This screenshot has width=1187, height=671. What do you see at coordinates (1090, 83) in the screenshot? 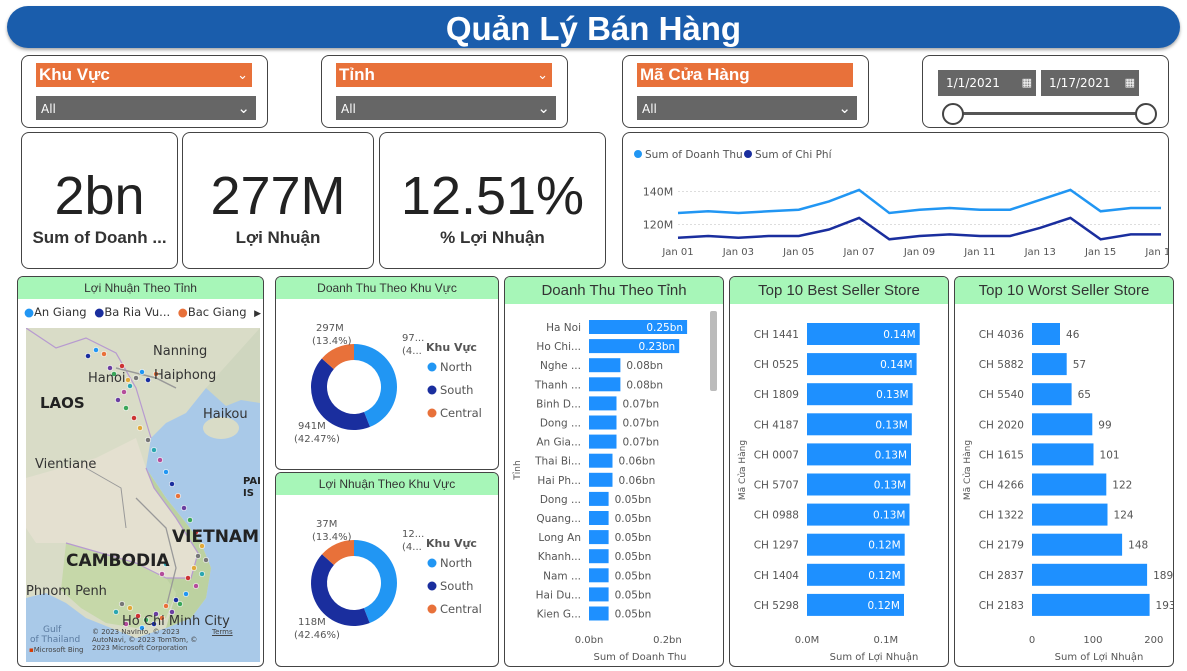
I see `end-date-input: 1/17/2021 ▦` at bounding box center [1090, 83].